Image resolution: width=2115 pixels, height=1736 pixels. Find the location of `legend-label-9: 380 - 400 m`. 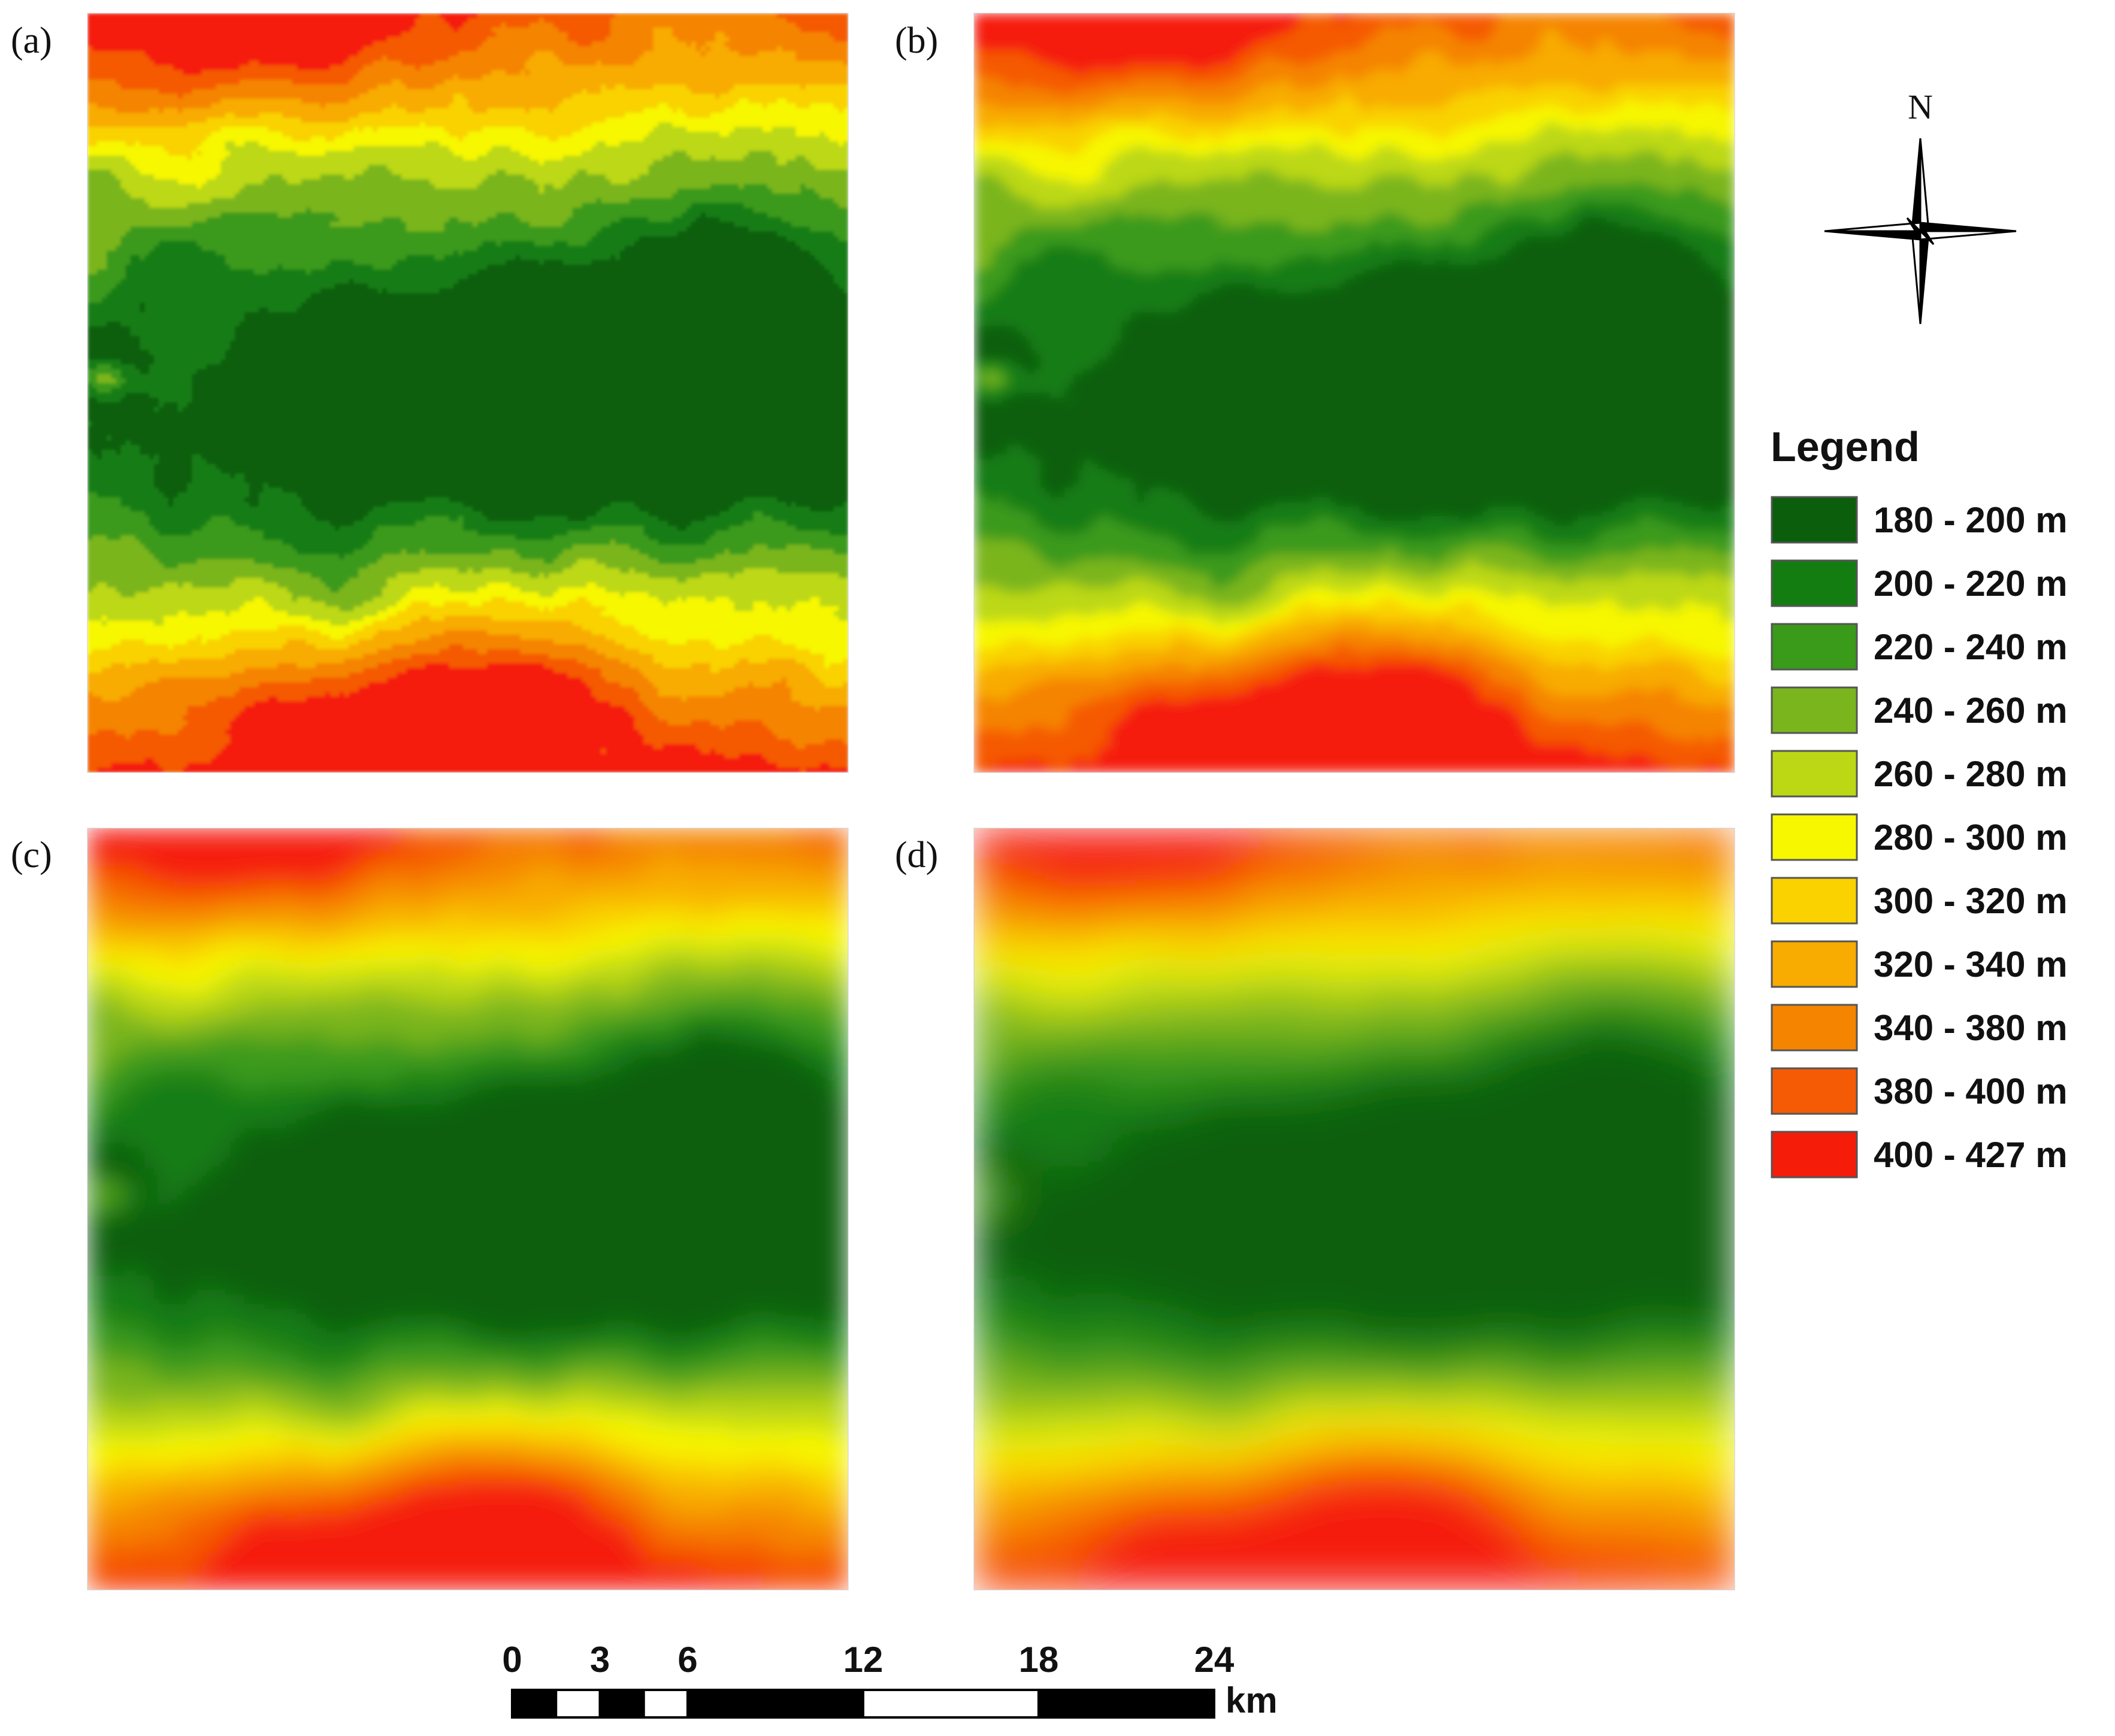

legend-label-9: 380 - 400 m is located at coordinates (1971, 1091).